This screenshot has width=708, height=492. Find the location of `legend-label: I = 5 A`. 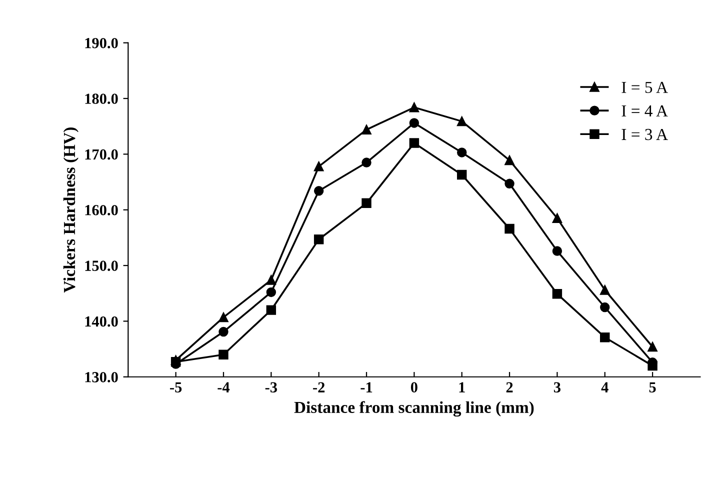

legend-label: I = 5 A is located at coordinates (645, 88).